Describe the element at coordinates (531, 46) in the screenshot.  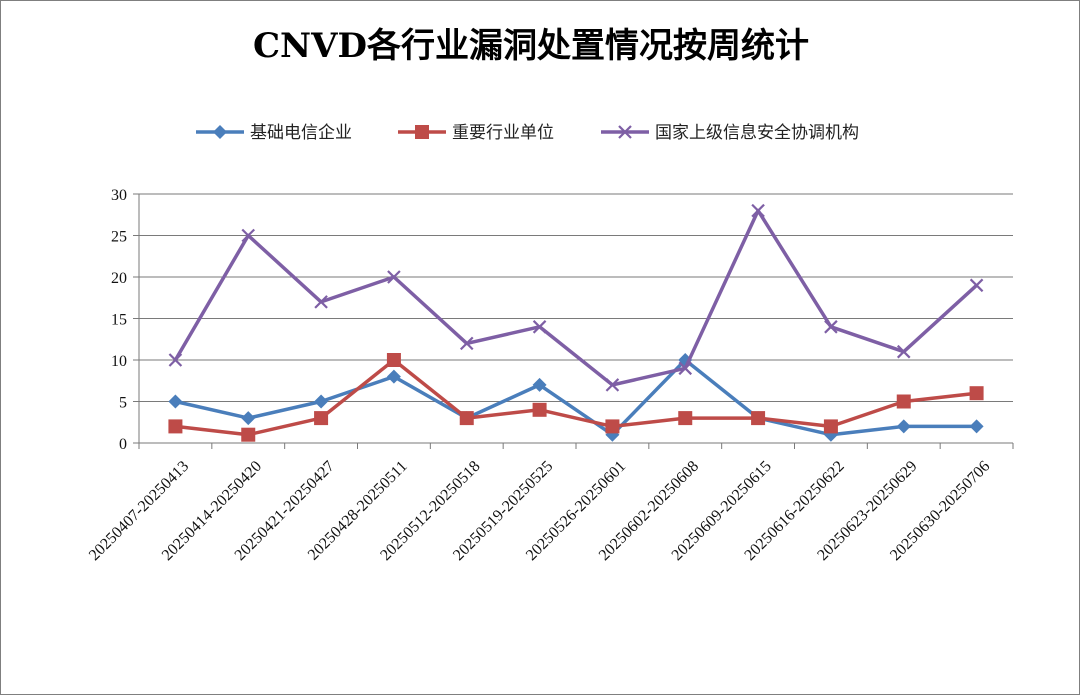
I see `chart-title: CNVD各行业漏洞处置情况按周统计` at that location.